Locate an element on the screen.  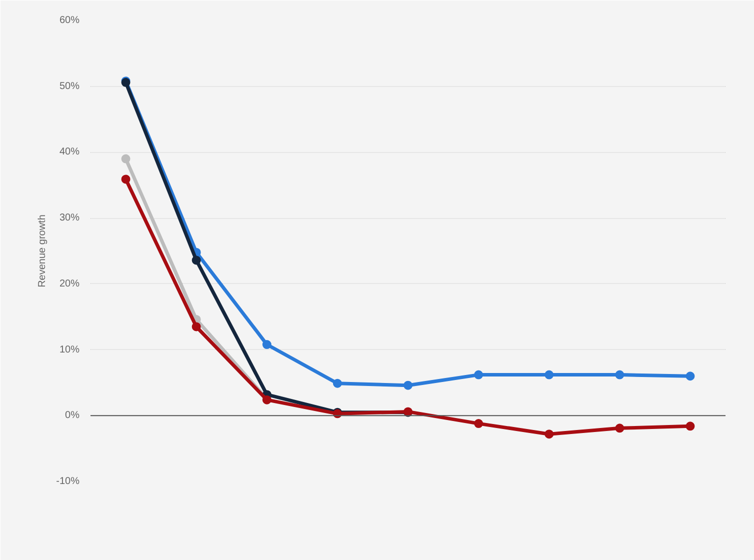
y-tick-label: 30% is located at coordinates (69, 218).